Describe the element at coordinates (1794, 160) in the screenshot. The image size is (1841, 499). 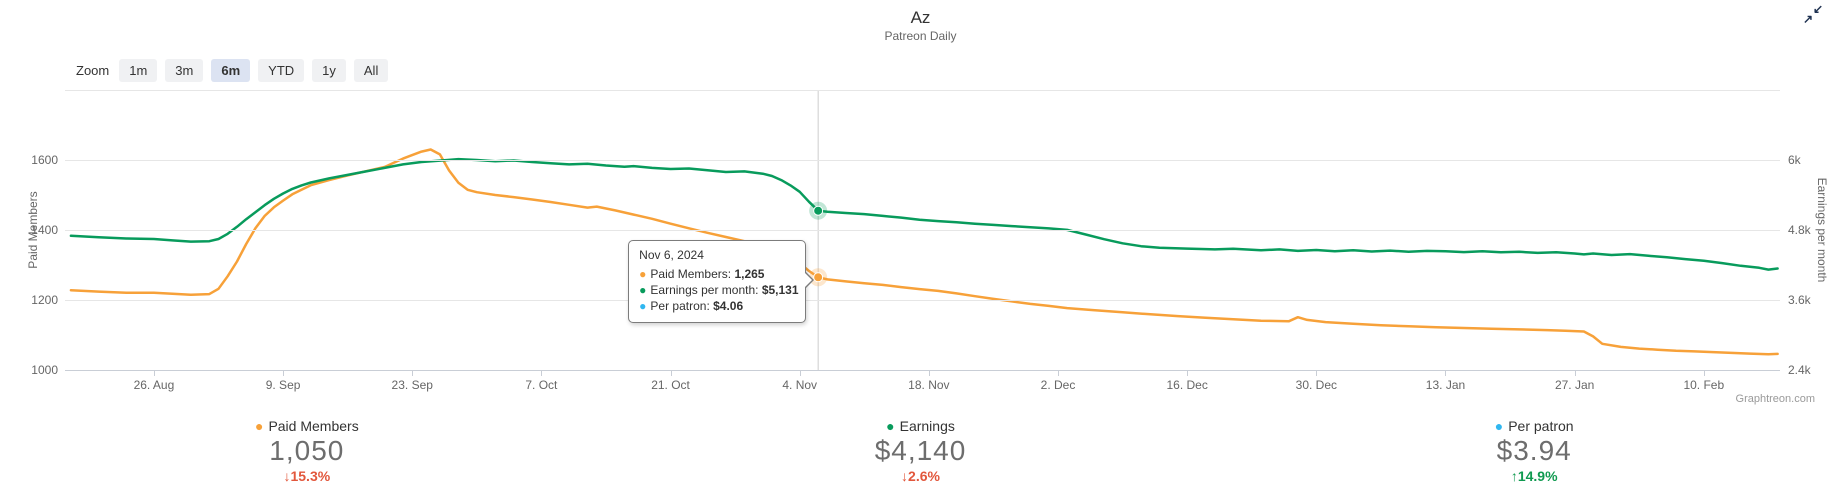
I see `y-axis-tick-label-right: 6k` at that location.